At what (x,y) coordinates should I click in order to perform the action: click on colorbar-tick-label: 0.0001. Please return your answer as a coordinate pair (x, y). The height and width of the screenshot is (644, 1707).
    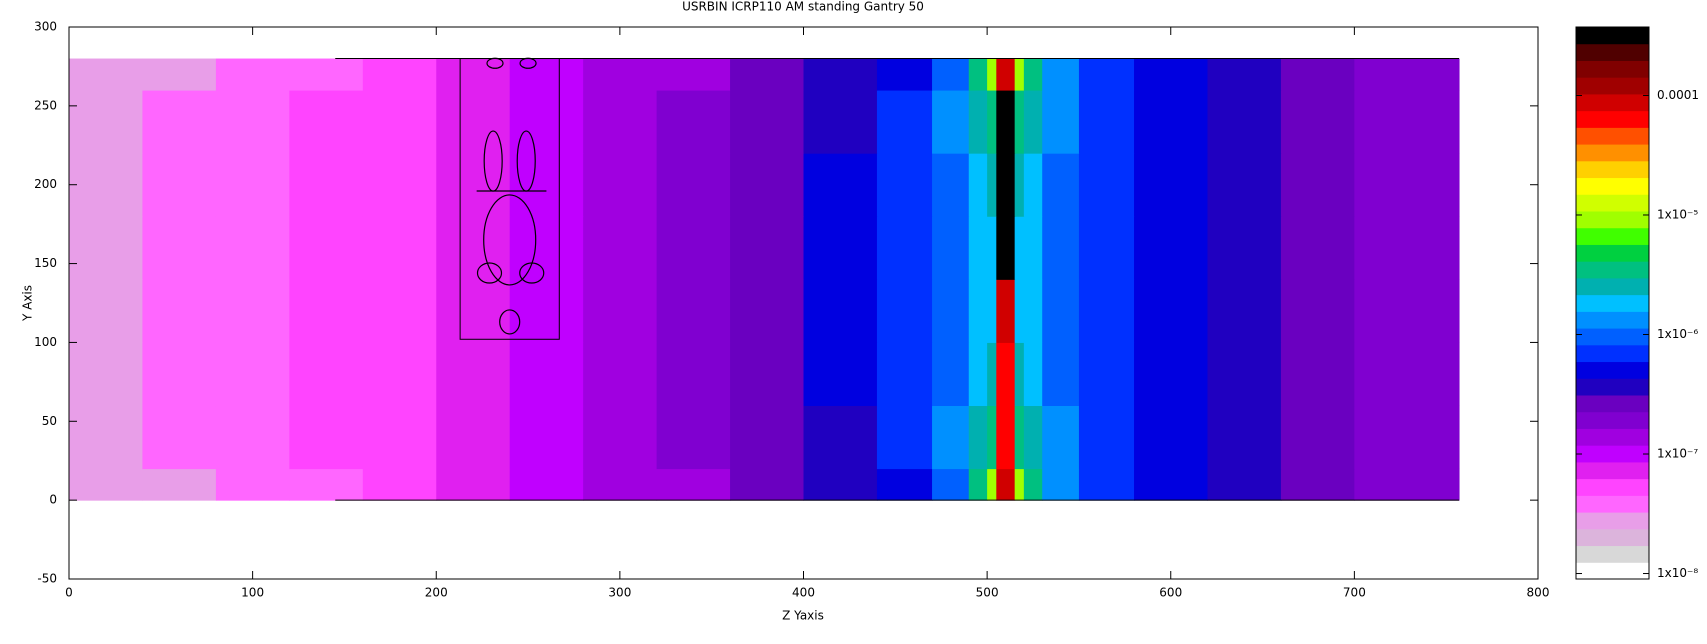
    Looking at the image, I should click on (1678, 95).